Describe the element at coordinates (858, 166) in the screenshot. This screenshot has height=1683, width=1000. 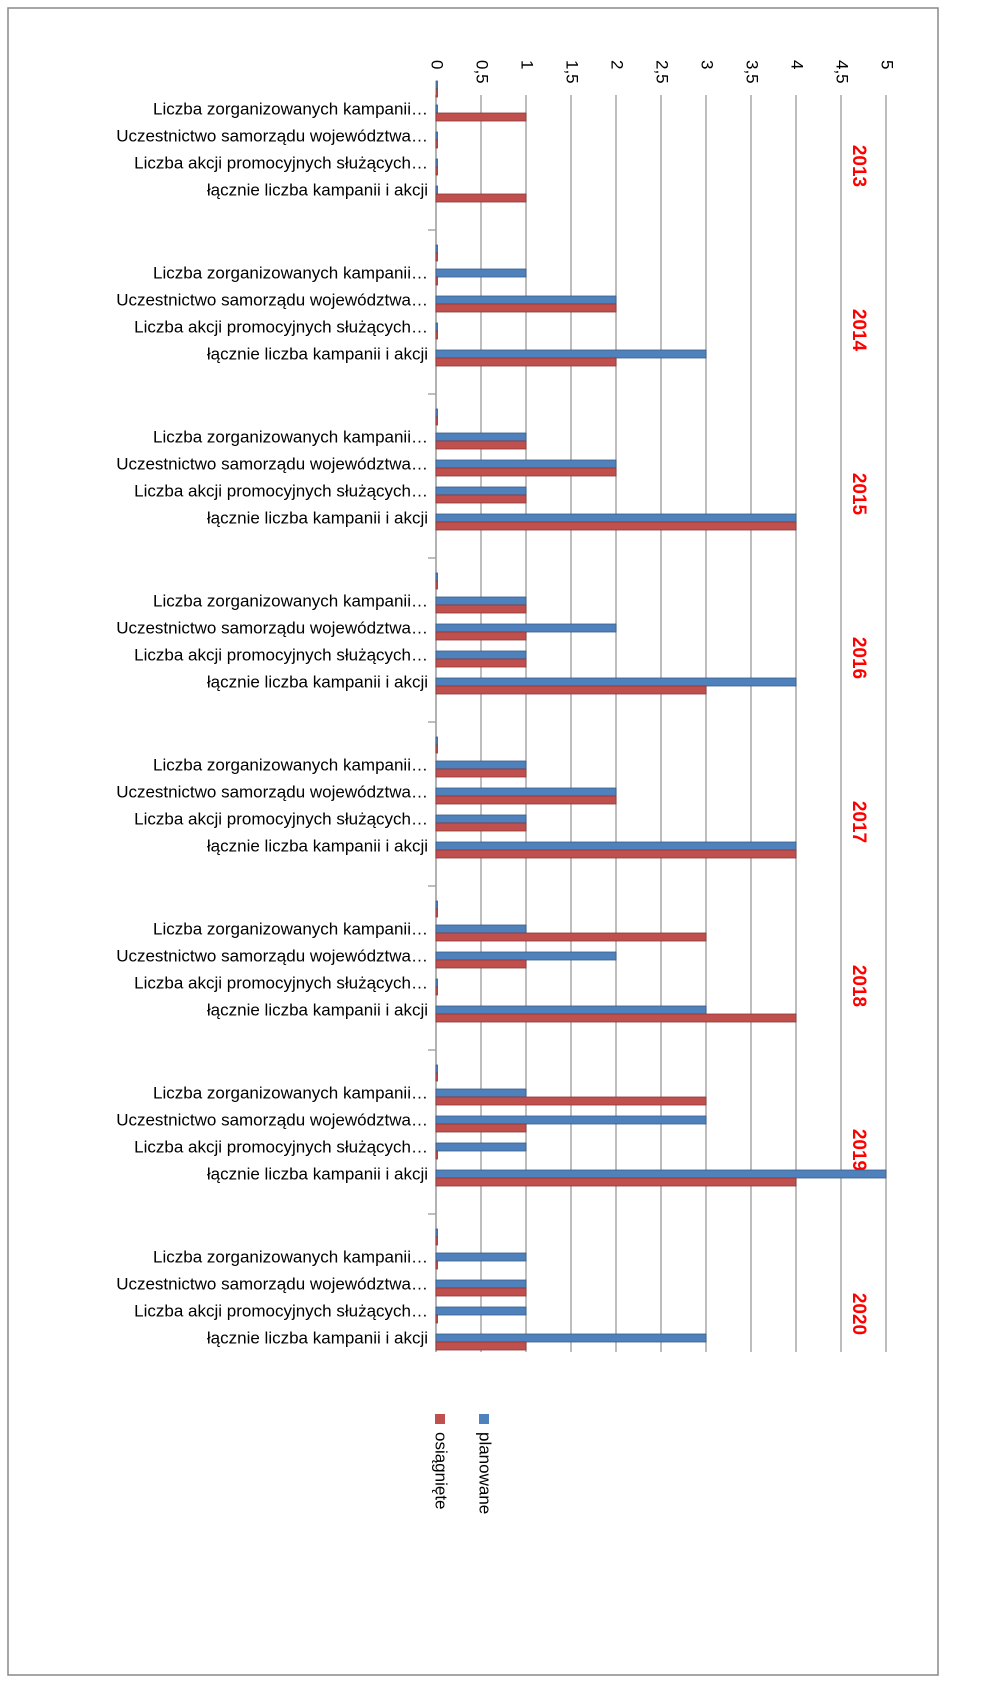
I see `group-label: 2013` at that location.